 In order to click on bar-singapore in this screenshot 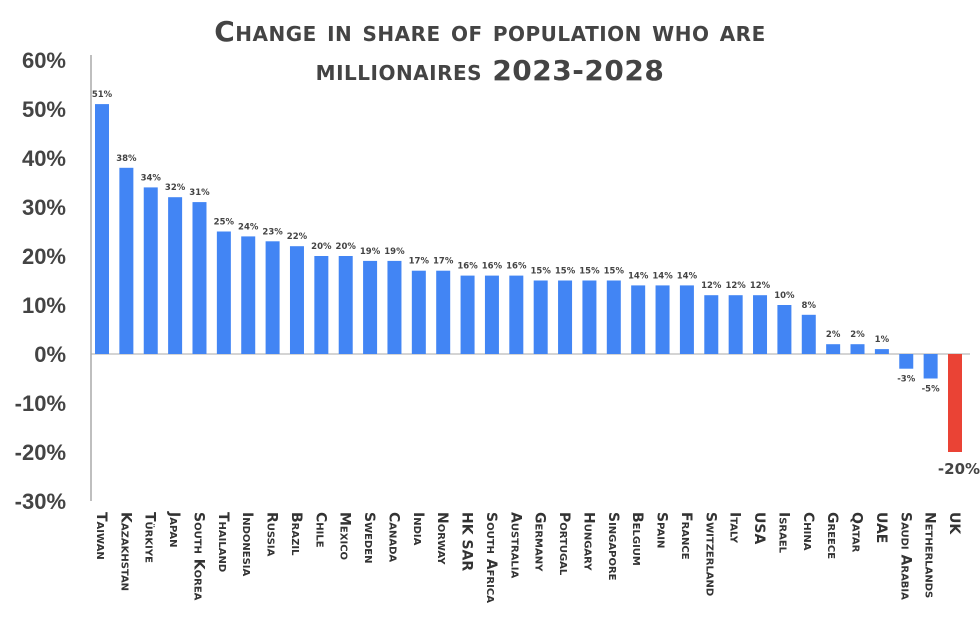, I will do `click(613, 317)`.